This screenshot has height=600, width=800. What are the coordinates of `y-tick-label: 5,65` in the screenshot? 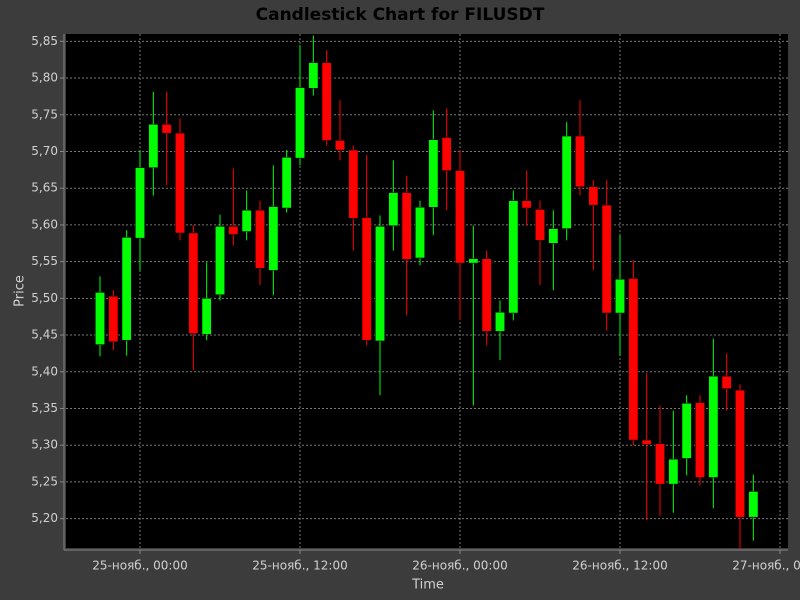 It's located at (44, 188).